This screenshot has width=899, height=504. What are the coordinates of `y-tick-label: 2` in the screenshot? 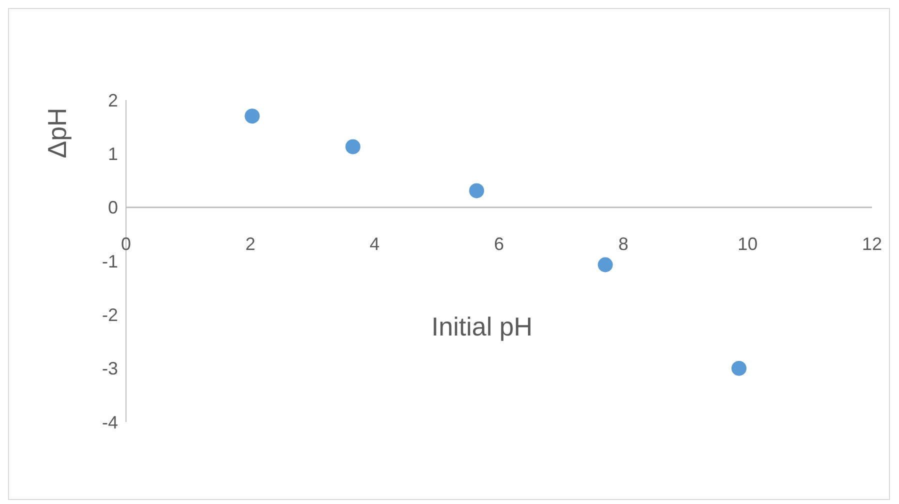 It's located at (113, 100).